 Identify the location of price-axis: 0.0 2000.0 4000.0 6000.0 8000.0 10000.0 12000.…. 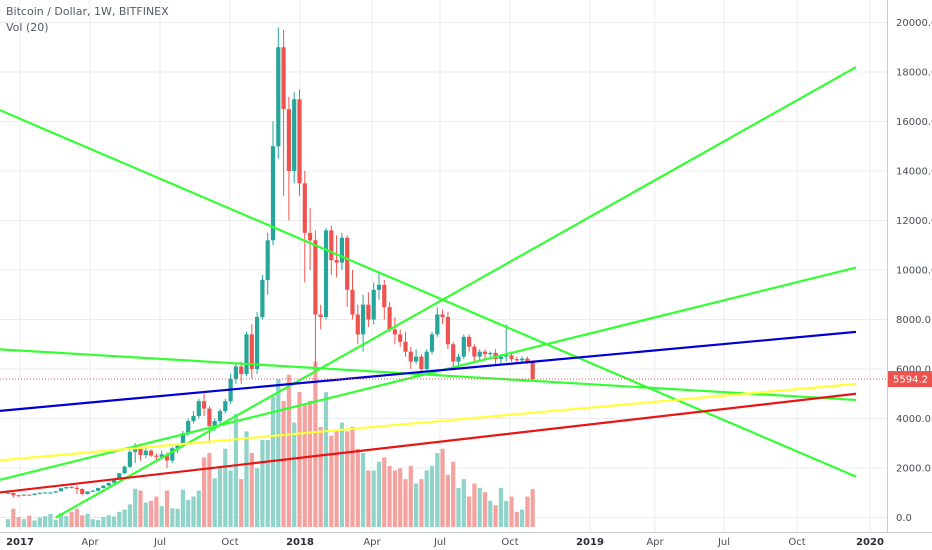
(914, 271).